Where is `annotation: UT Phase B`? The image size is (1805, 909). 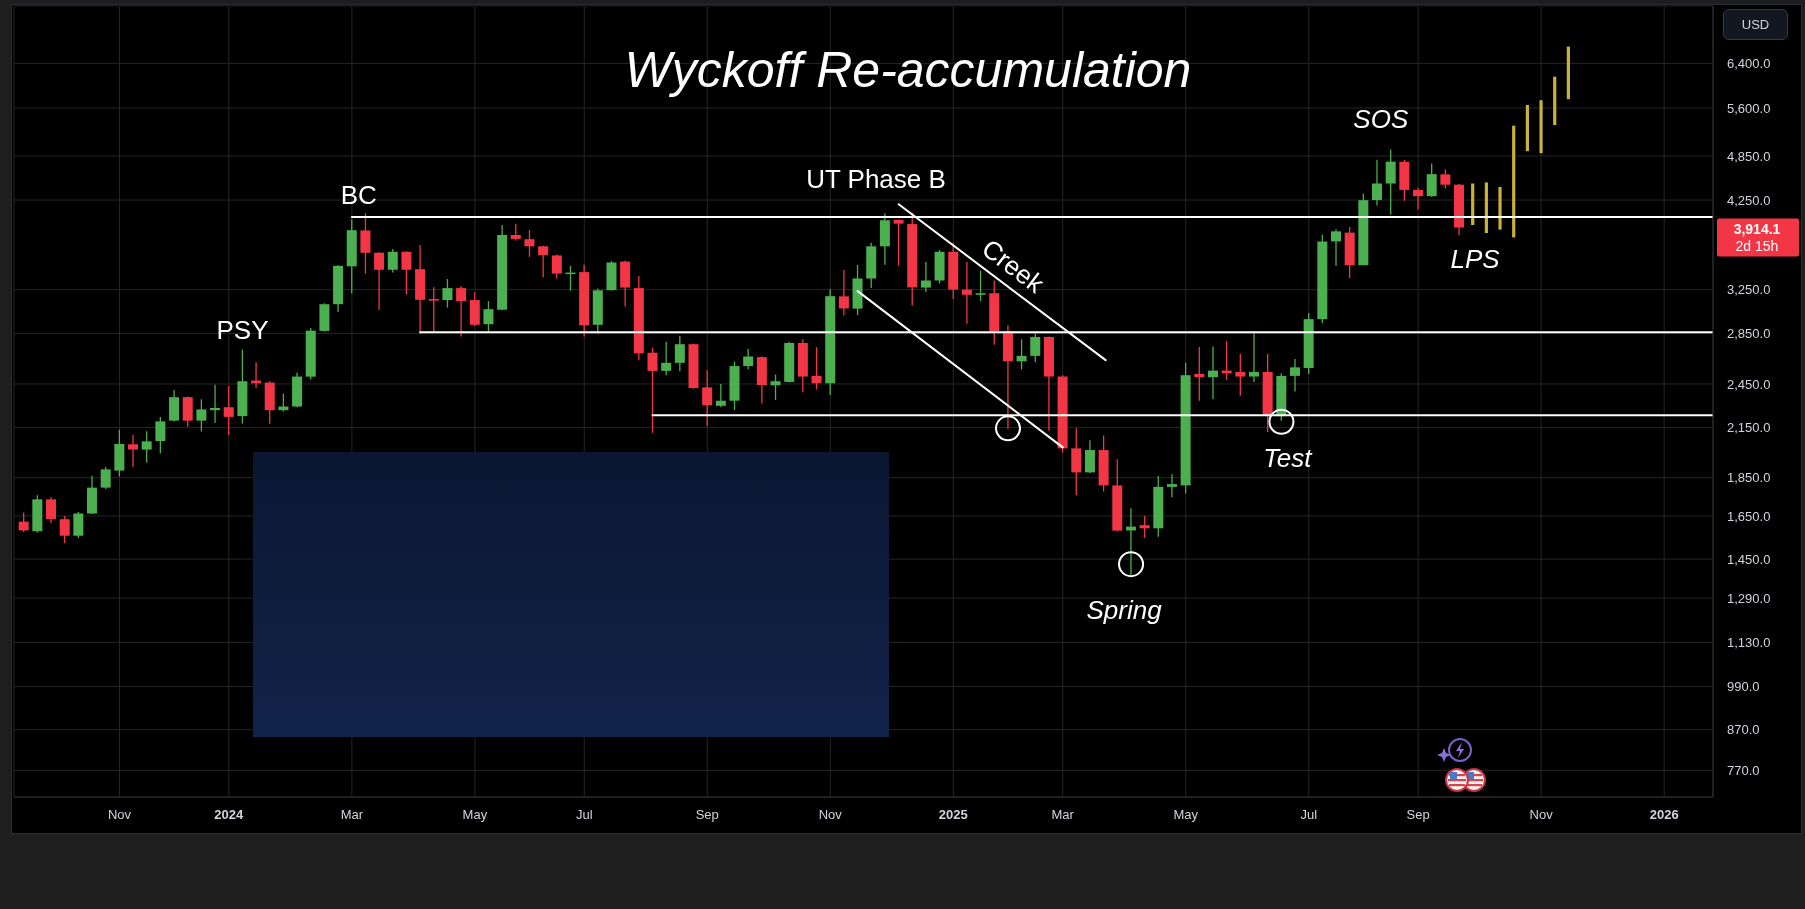
annotation: UT Phase B is located at coordinates (876, 179).